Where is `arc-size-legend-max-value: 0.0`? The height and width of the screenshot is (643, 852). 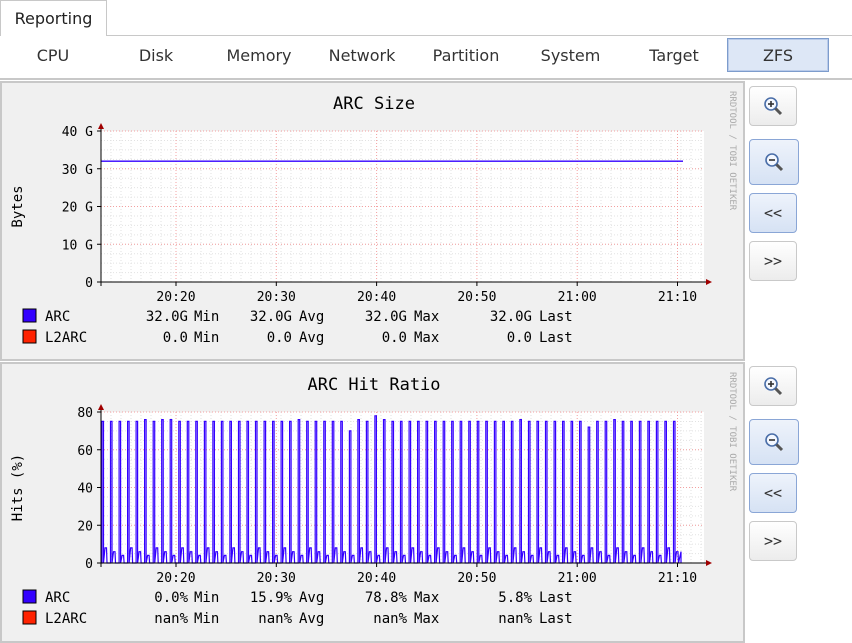
arc-size-legend-max-value: 0.0 is located at coordinates (394, 338).